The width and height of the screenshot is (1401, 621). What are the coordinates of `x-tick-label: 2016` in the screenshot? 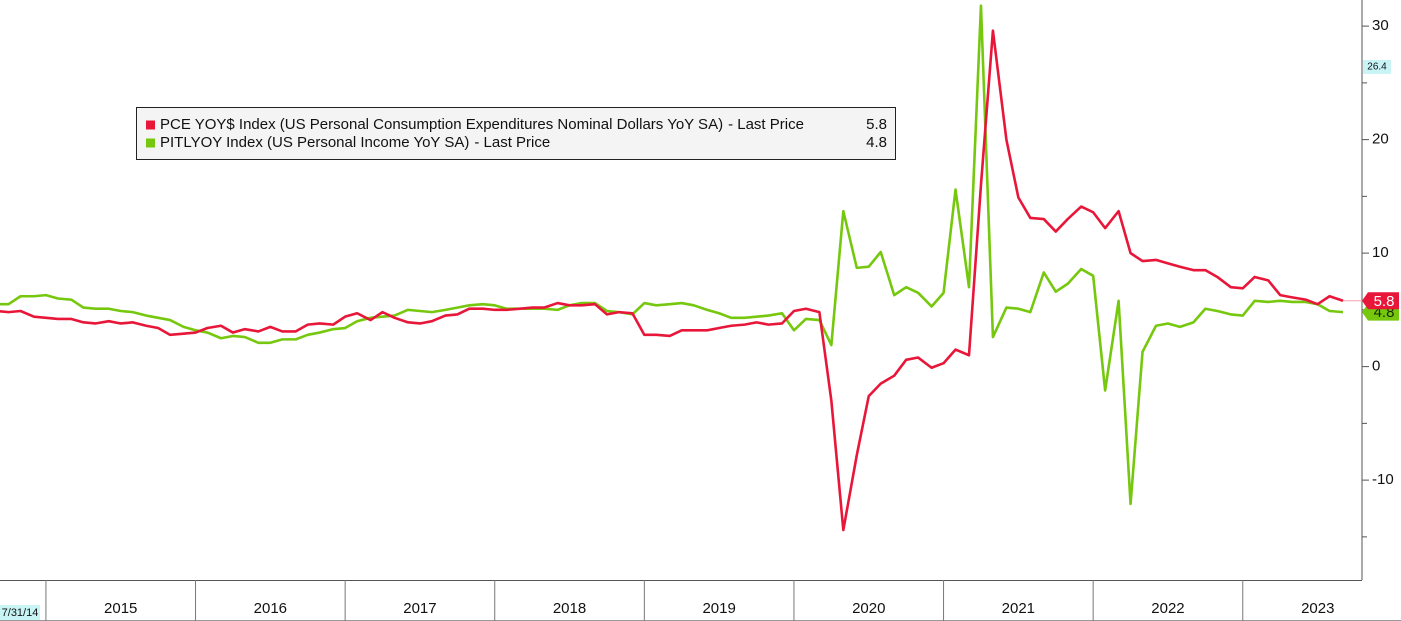 It's located at (270, 608).